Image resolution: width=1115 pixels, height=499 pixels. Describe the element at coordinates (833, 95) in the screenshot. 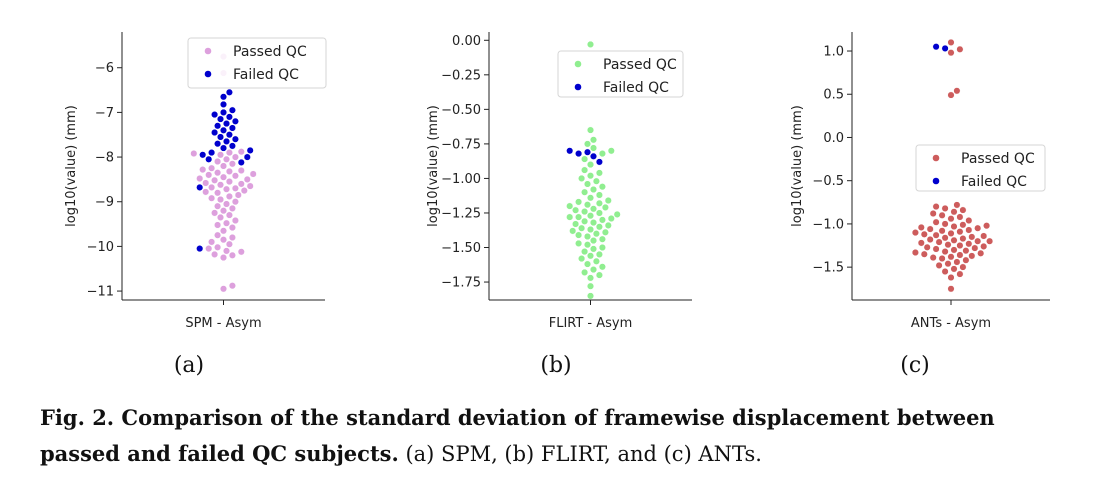

I see `y-tick-label: 0.5` at that location.